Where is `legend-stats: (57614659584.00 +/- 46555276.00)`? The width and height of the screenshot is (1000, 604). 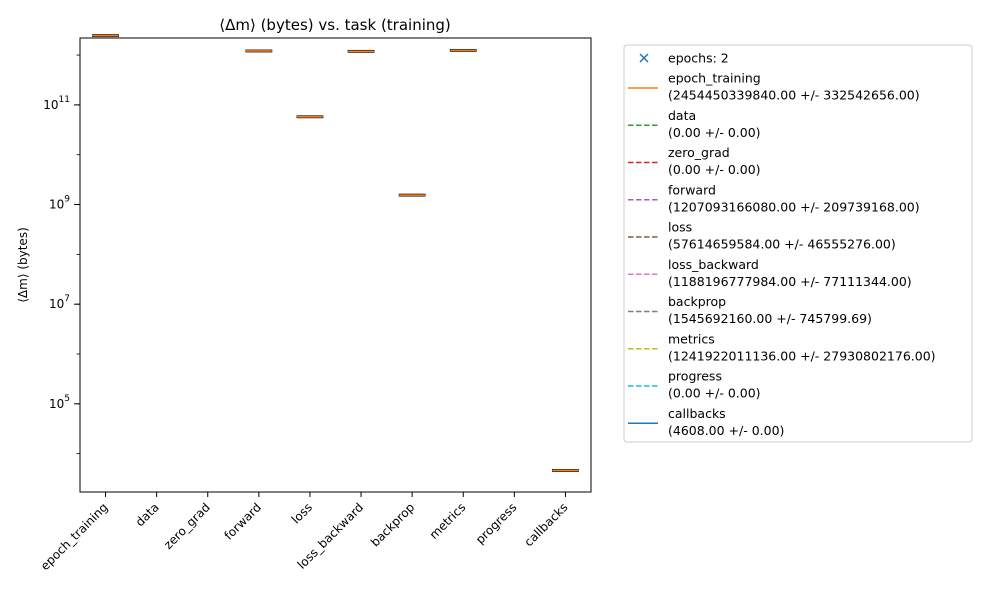 legend-stats: (57614659584.00 +/- 46555276.00) is located at coordinates (782, 244).